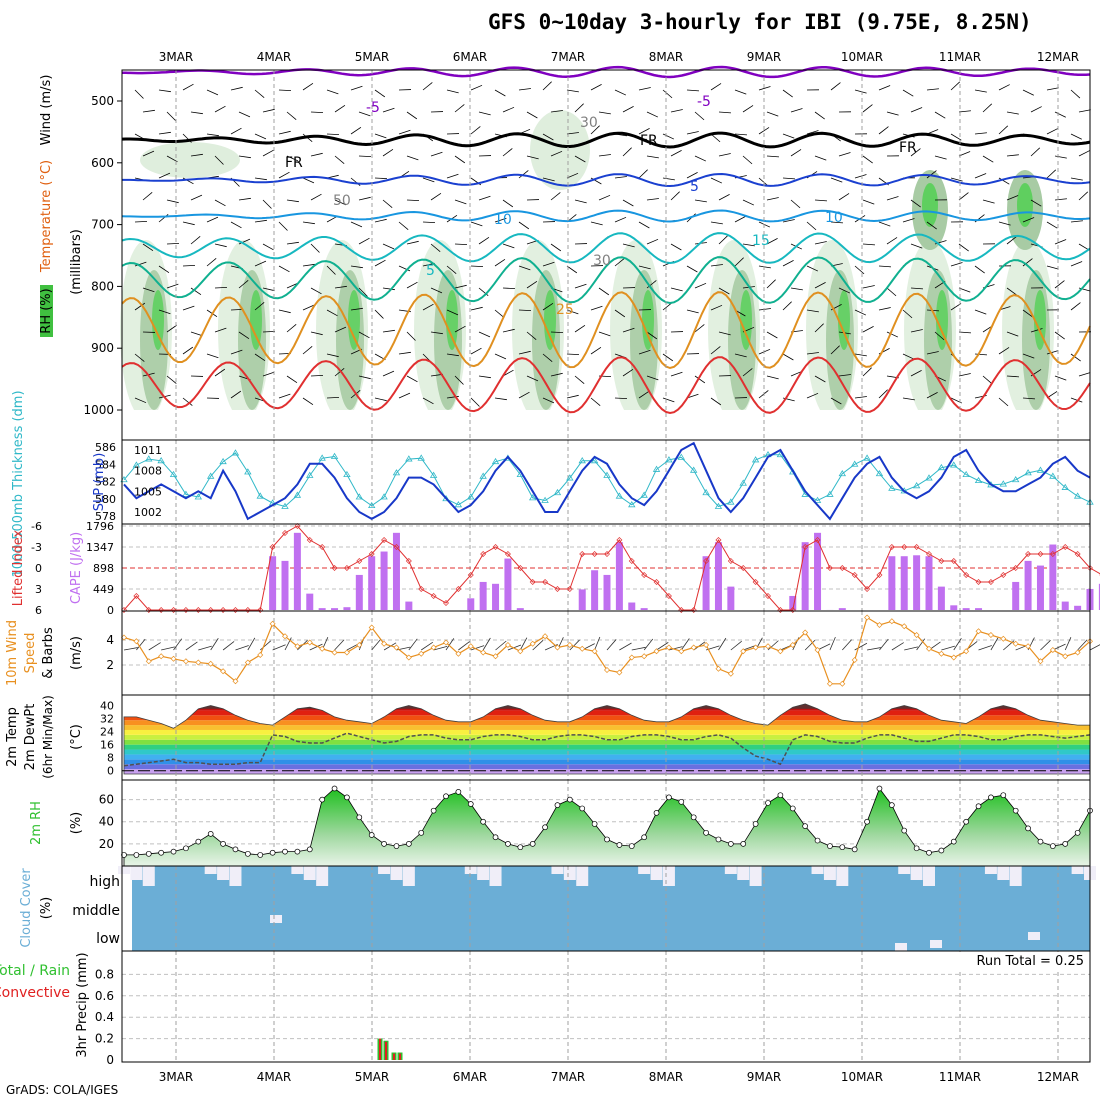  I want to click on temp-tick: 40, so click(107, 706).